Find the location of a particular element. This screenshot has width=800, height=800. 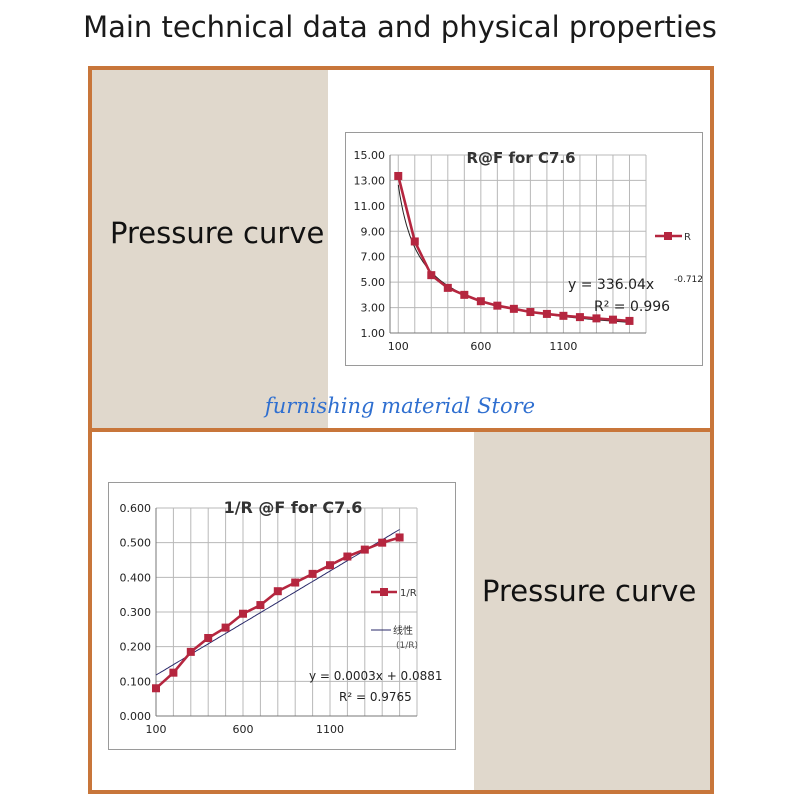

trendline-r2: R² = 0.9765 is located at coordinates (375, 697).